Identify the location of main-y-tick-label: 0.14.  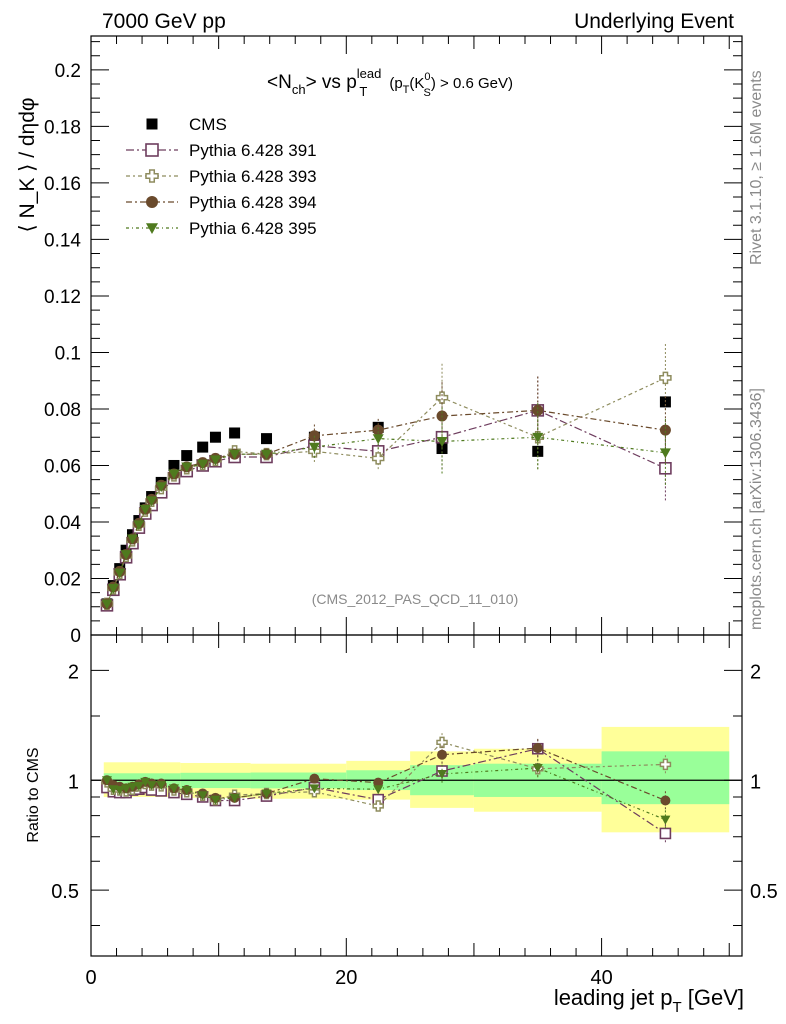
(62, 240).